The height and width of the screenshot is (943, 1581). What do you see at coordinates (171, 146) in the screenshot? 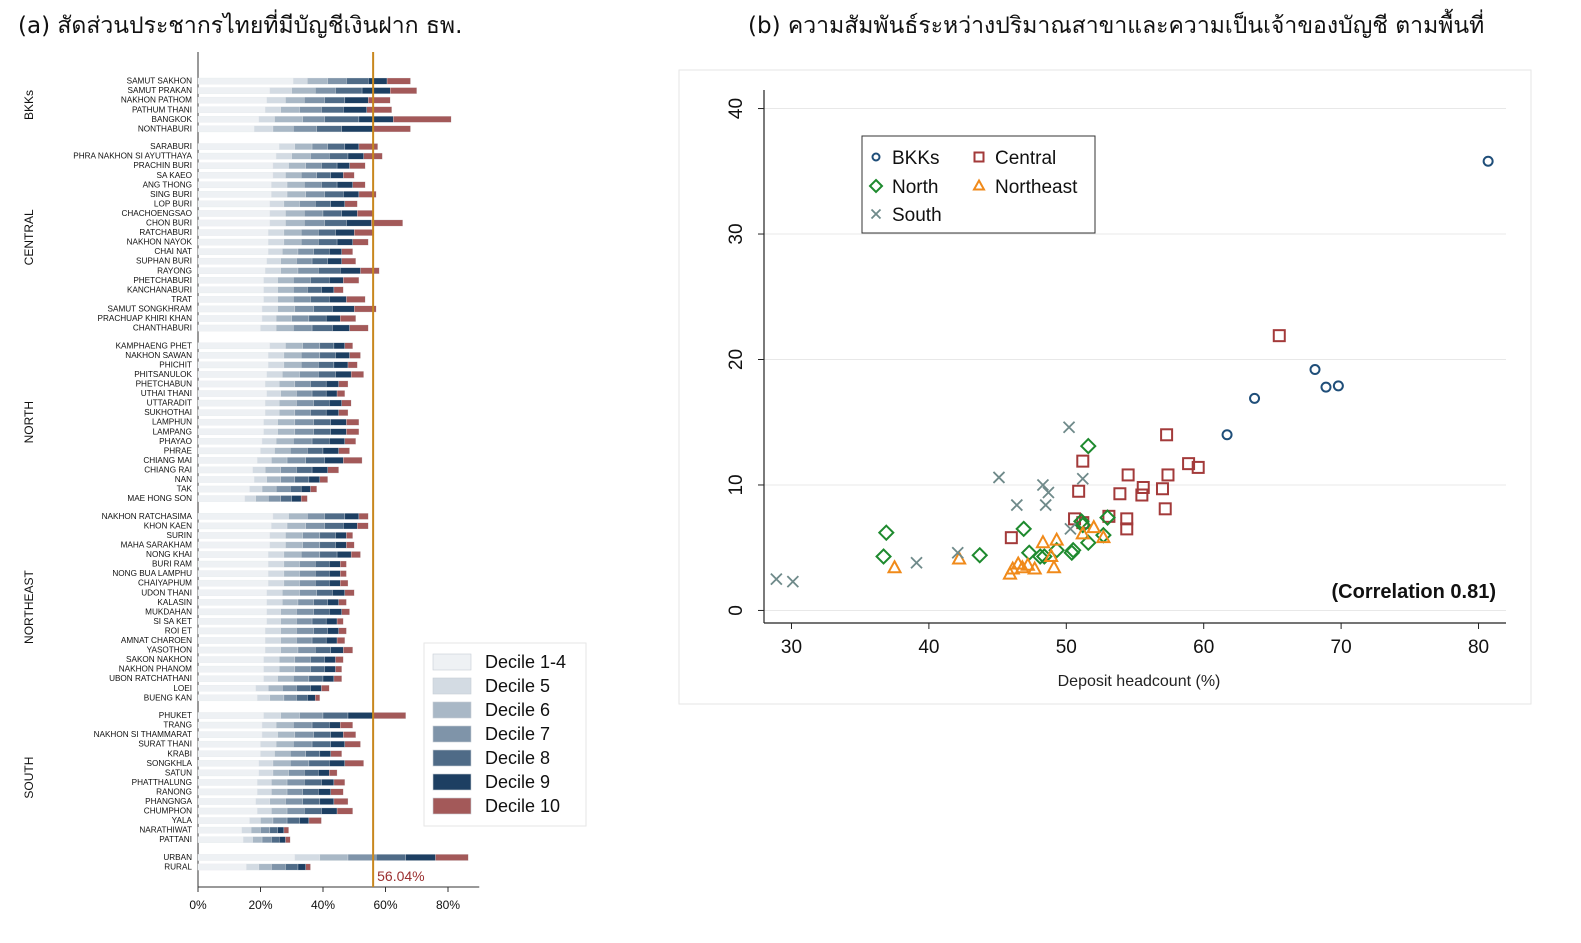
I see `category-label: SARABURI` at bounding box center [171, 146].